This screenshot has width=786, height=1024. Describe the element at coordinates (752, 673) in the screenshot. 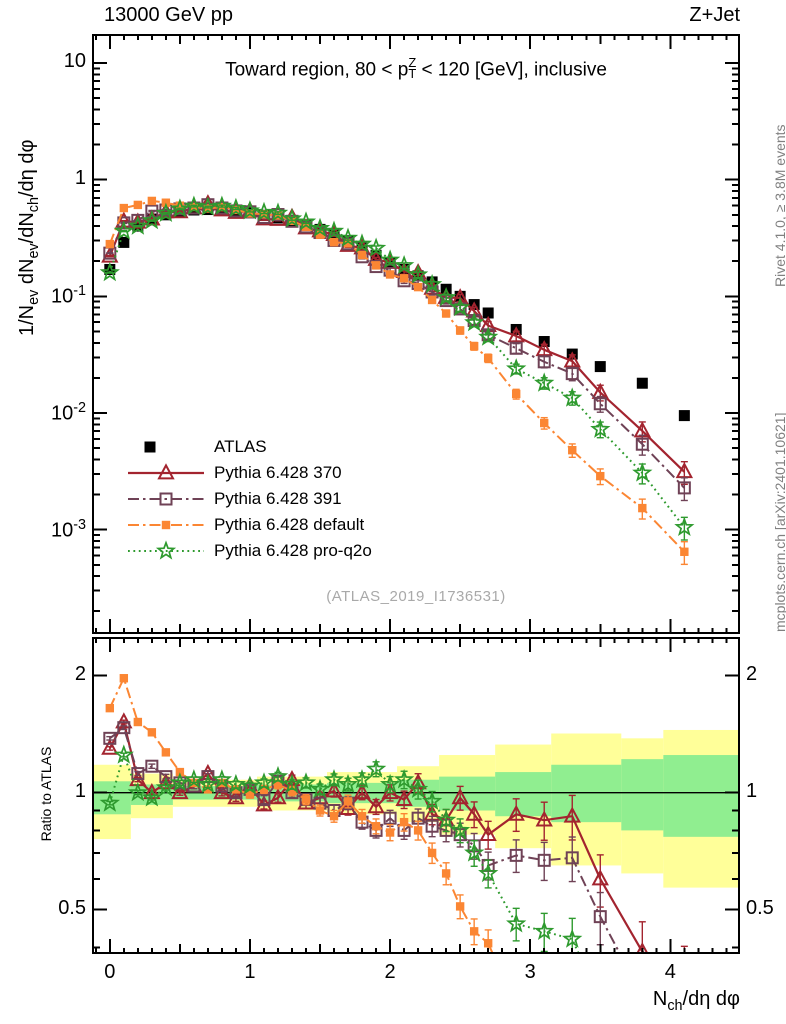

I see `ratio-y-tick-label-right: 2` at that location.